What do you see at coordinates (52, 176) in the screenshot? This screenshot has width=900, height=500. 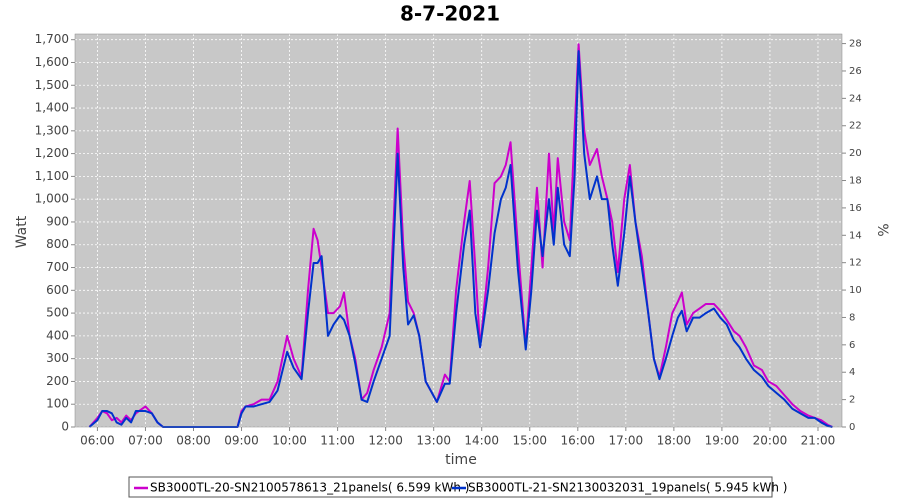 I see `y-tick-label: 1,100` at bounding box center [52, 176].